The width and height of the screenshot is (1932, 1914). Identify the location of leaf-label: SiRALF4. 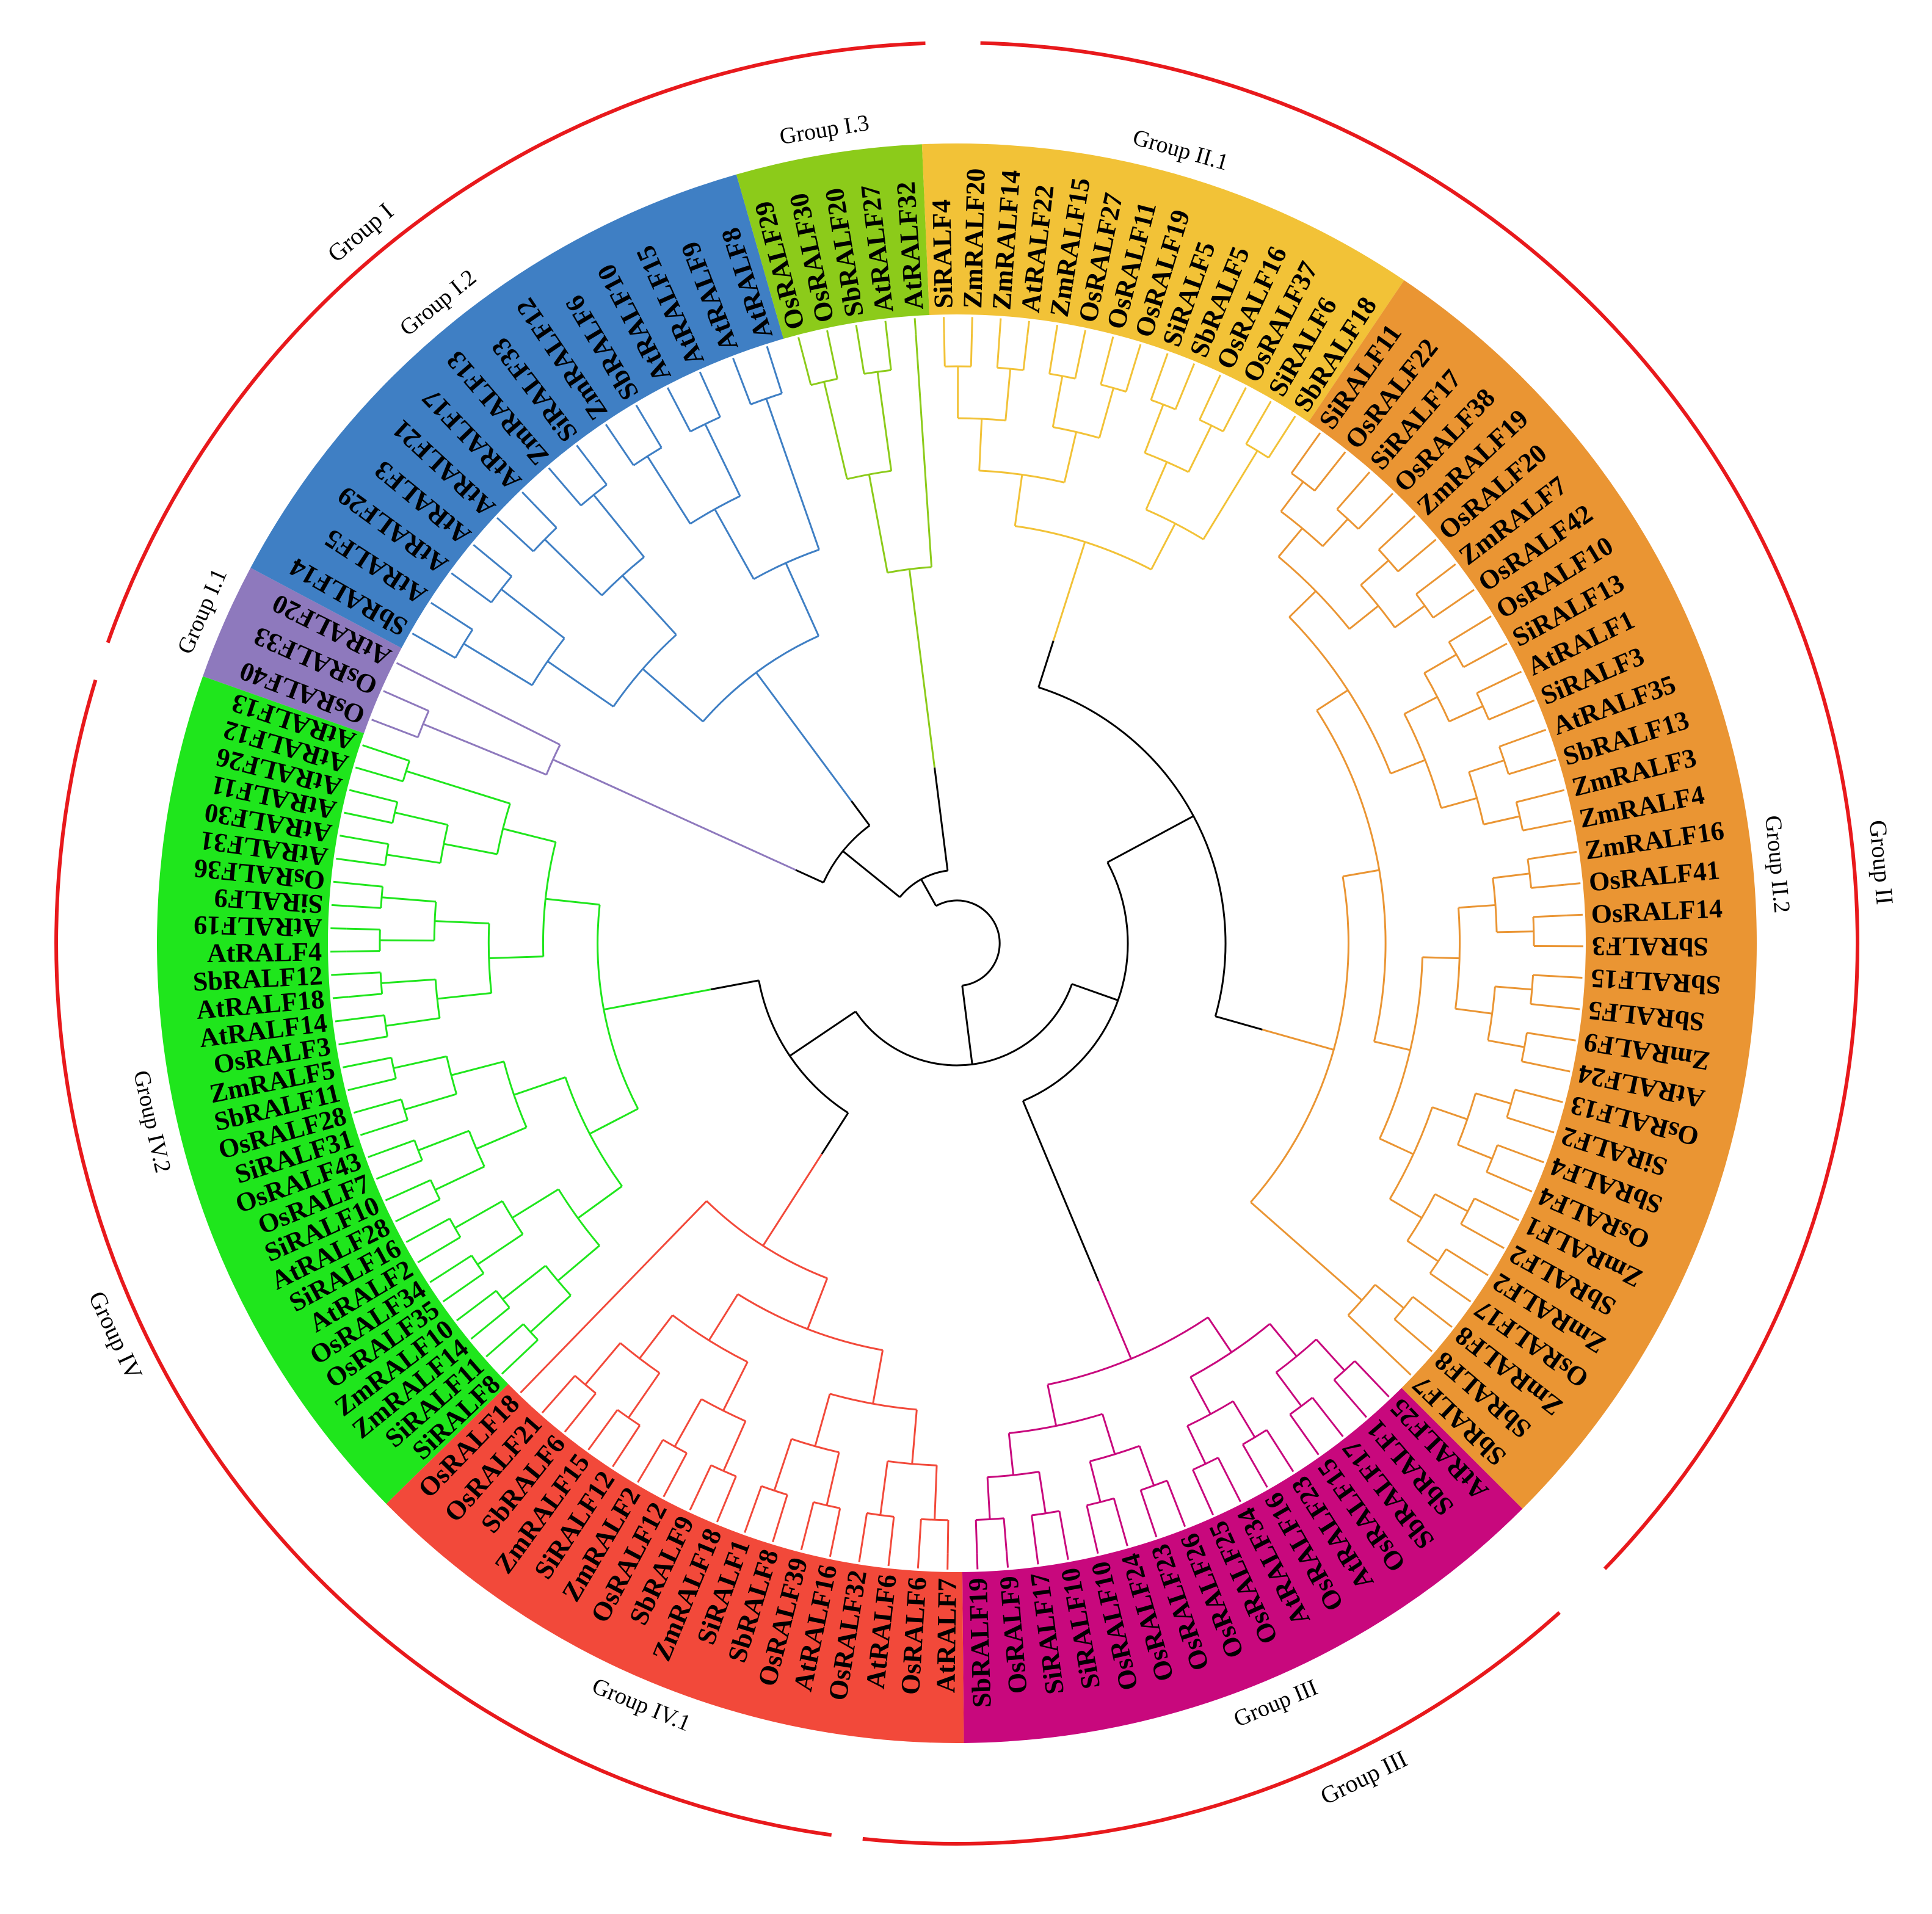
(942, 253).